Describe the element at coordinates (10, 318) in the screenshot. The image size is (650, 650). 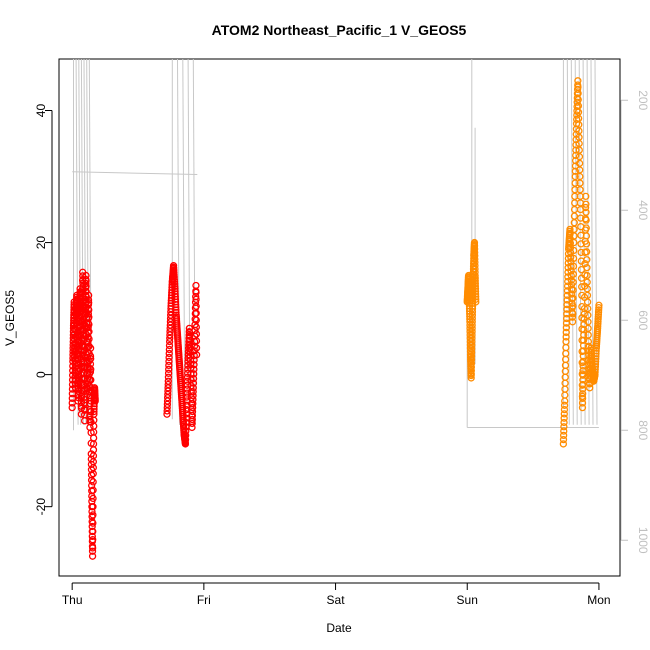
I see `y-axis-label: V_GEOS5` at that location.